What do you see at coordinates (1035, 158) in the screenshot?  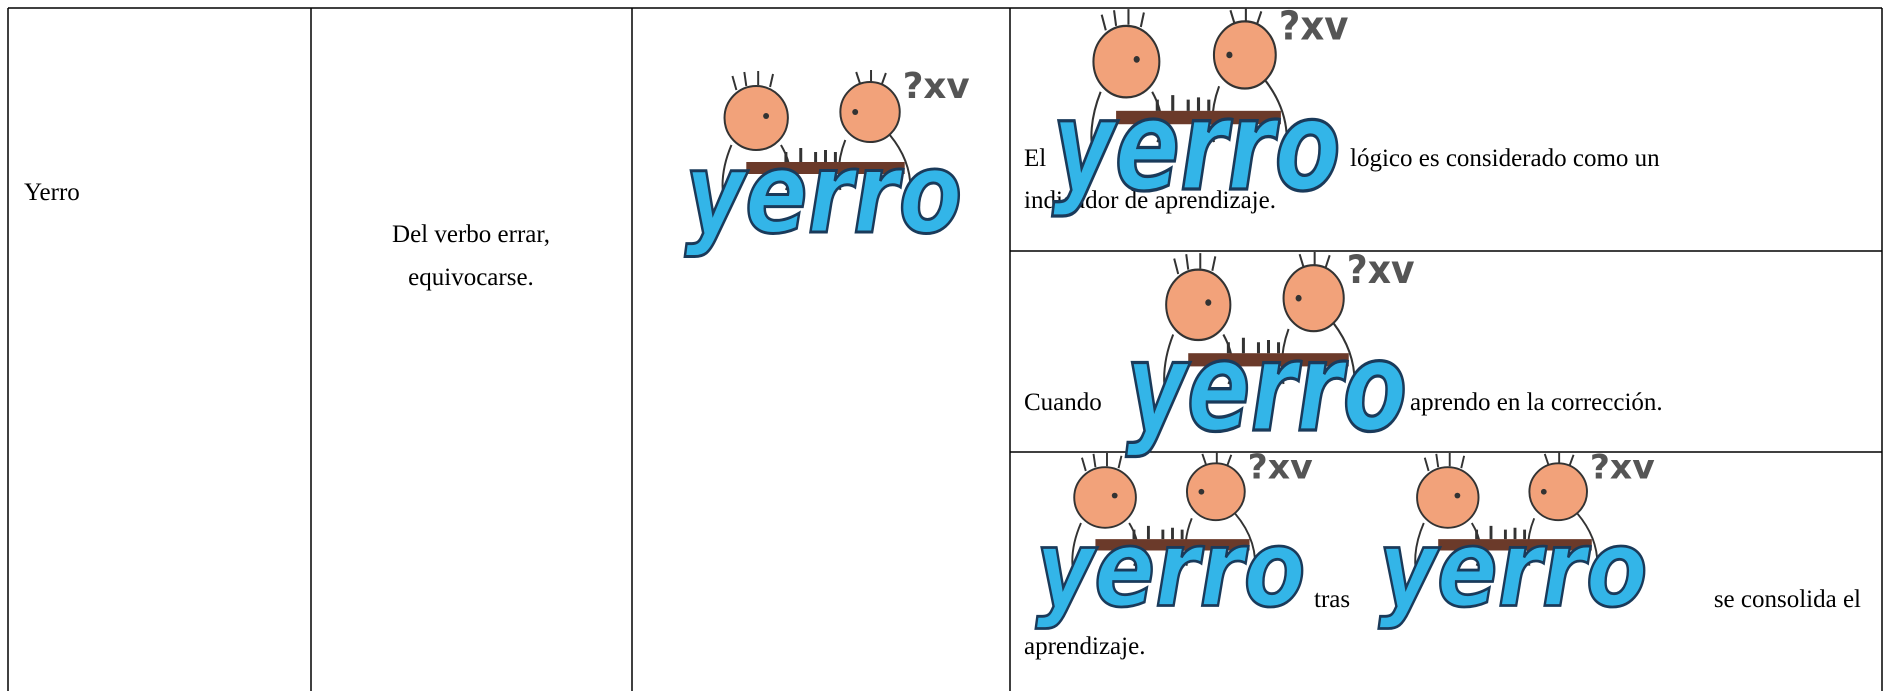 I see `example-text: El` at bounding box center [1035, 158].